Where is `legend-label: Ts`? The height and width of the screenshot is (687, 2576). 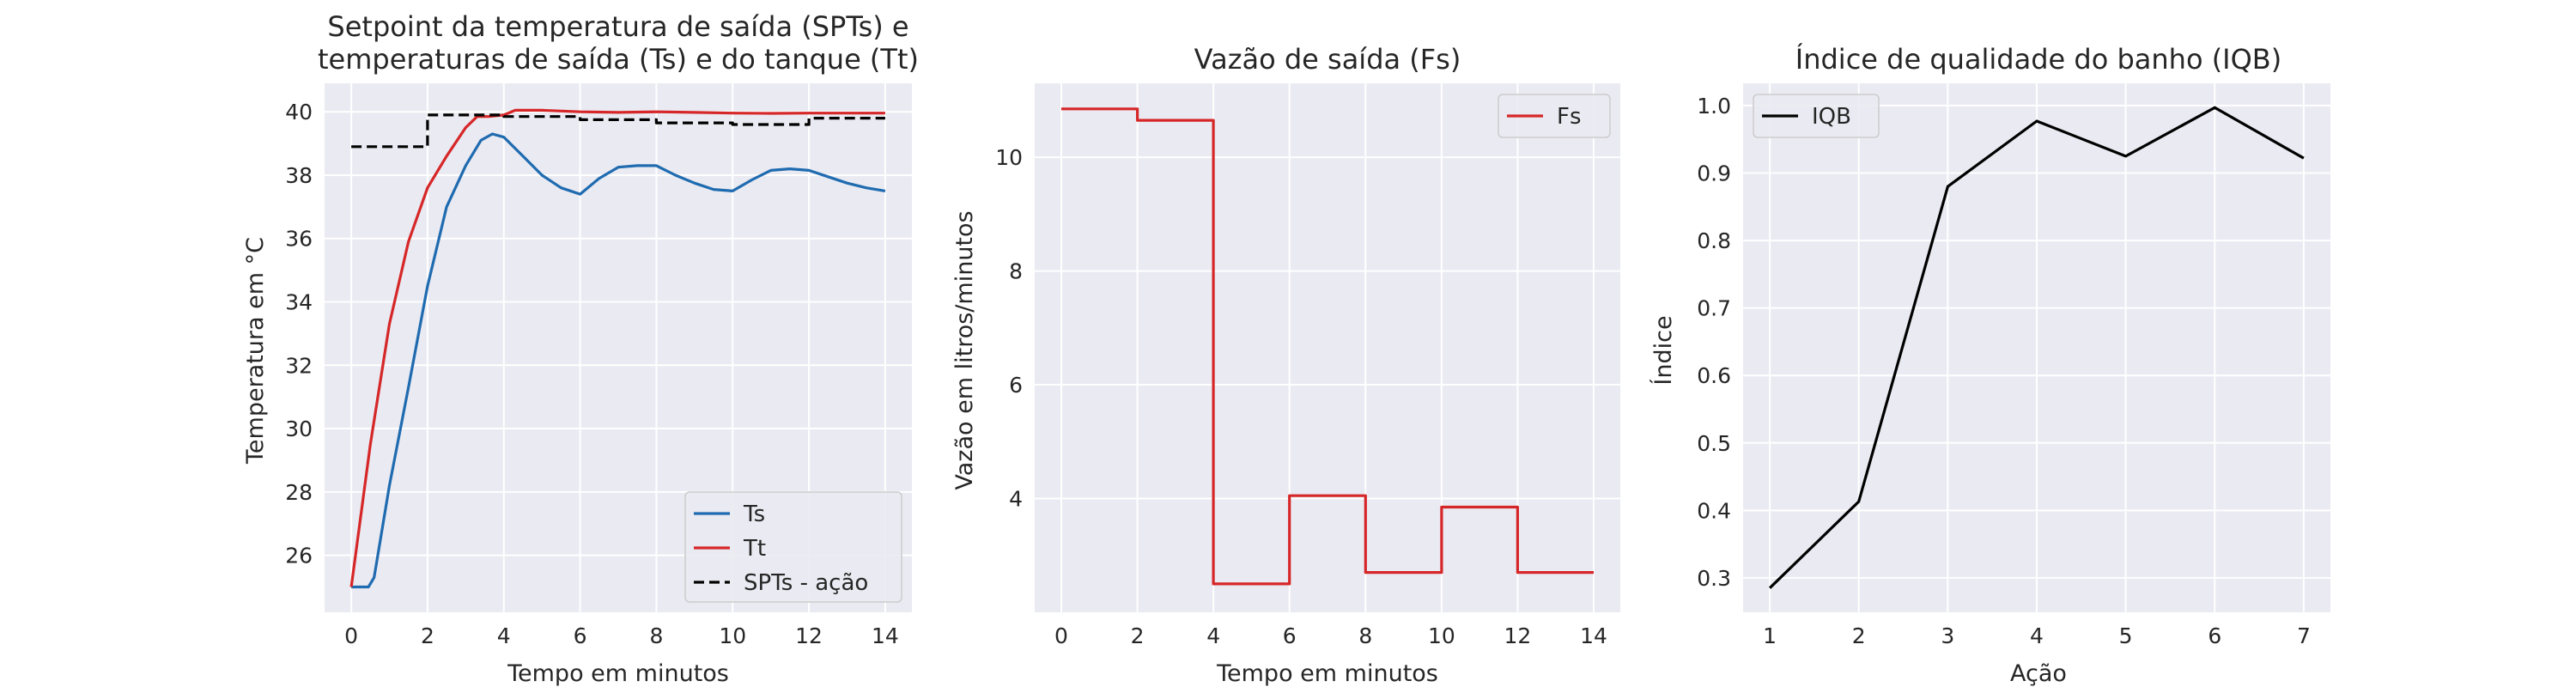 legend-label: Ts is located at coordinates (754, 514).